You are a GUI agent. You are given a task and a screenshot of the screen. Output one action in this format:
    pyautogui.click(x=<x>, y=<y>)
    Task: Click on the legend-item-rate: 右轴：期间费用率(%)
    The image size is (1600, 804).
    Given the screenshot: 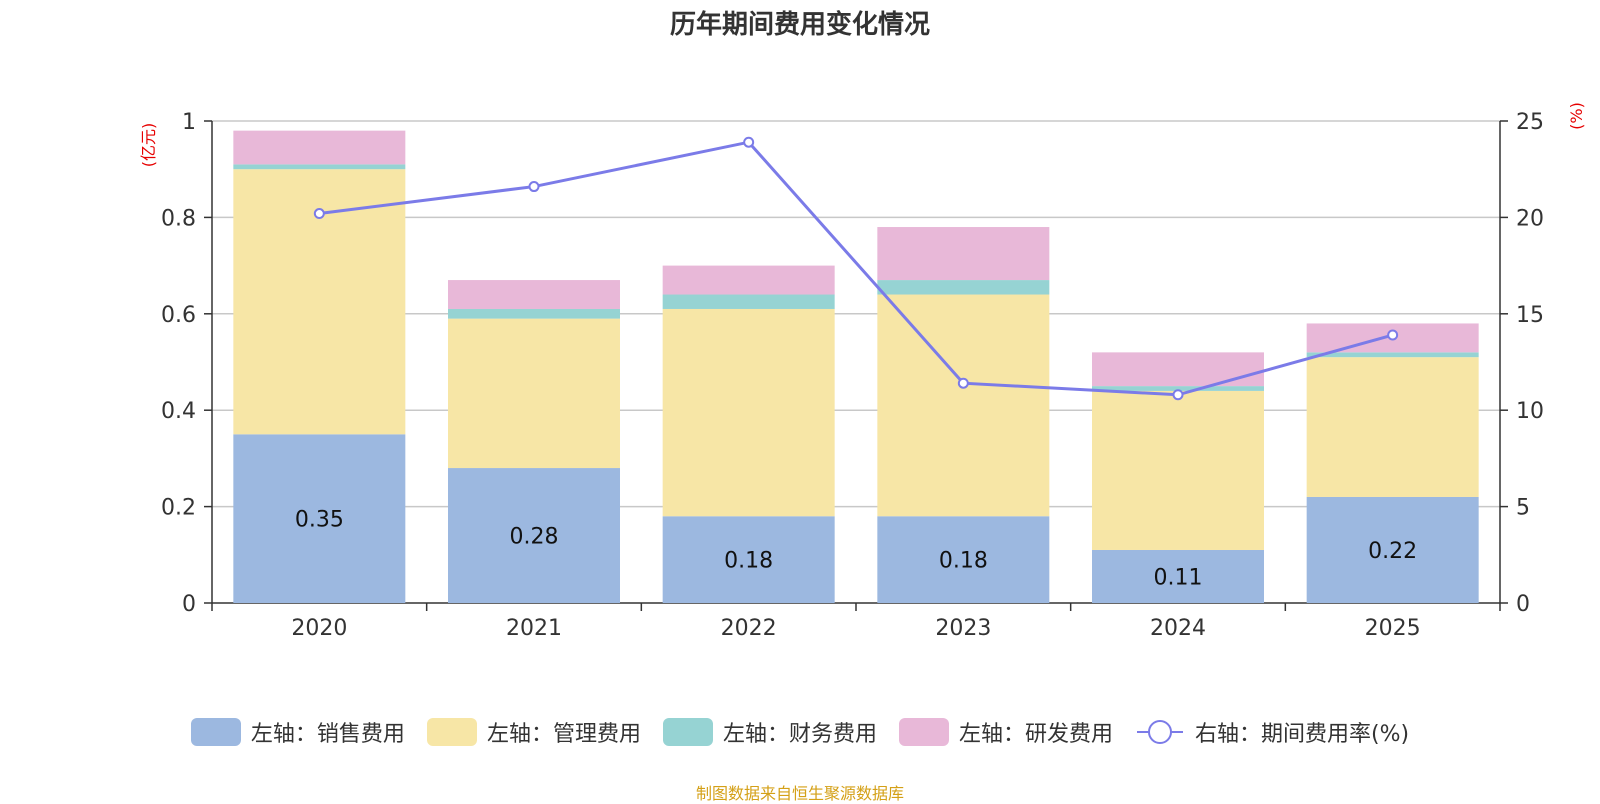 What is the action you would take?
    pyautogui.click(x=1272, y=732)
    